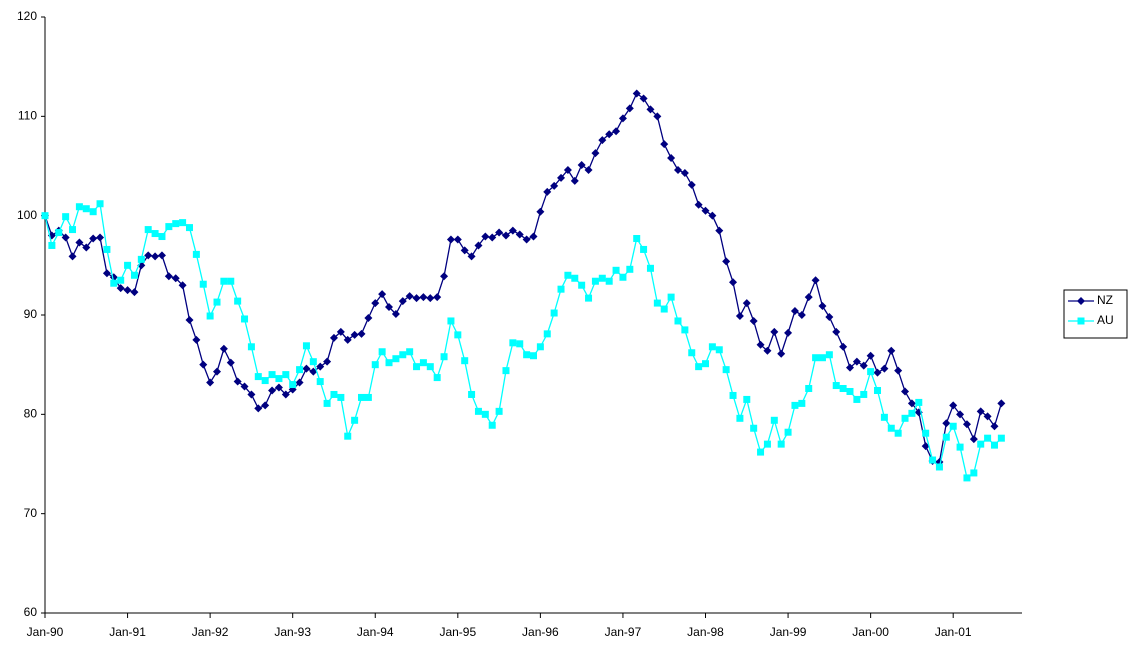  What do you see at coordinates (31, 513) in the screenshot?
I see `y-tick-label: 70` at bounding box center [31, 513].